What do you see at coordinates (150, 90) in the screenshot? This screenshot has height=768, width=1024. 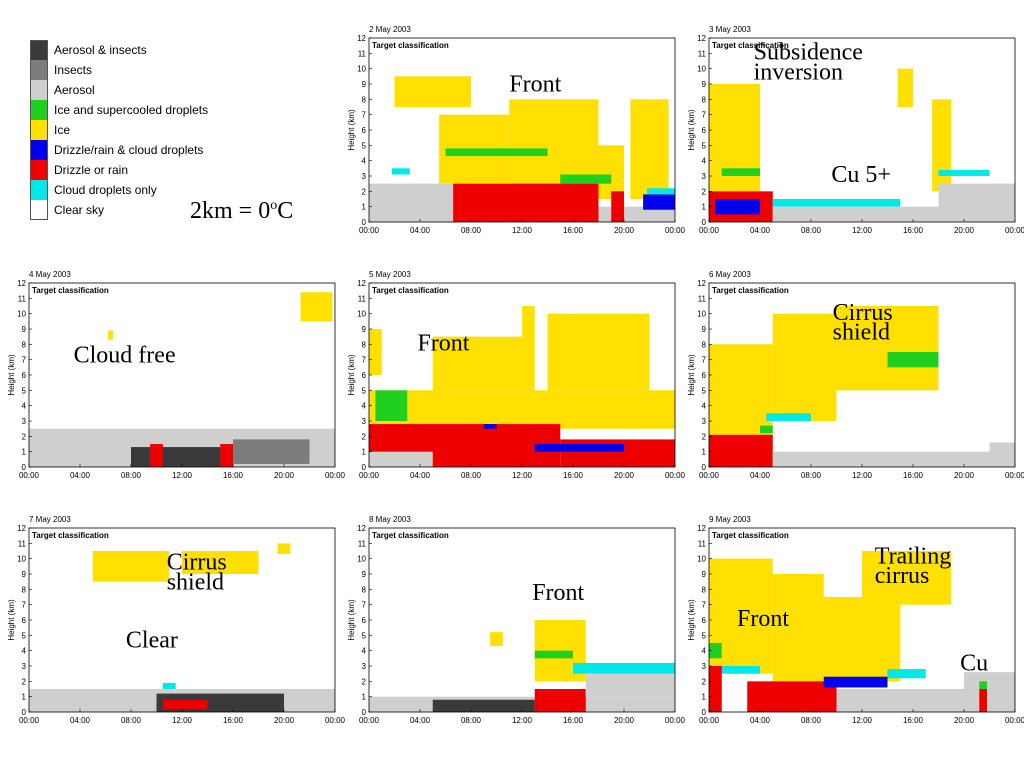 I see `legend-item: Aerosol` at bounding box center [150, 90].